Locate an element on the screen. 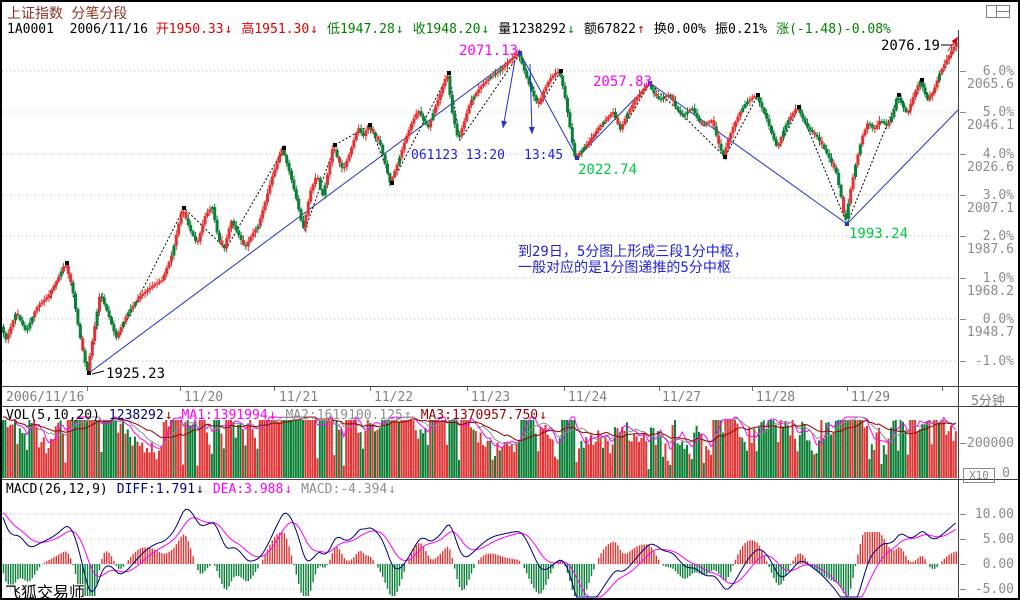 The width and height of the screenshot is (1020, 600). x-axis-label-3: 11/22 is located at coordinates (394, 397).